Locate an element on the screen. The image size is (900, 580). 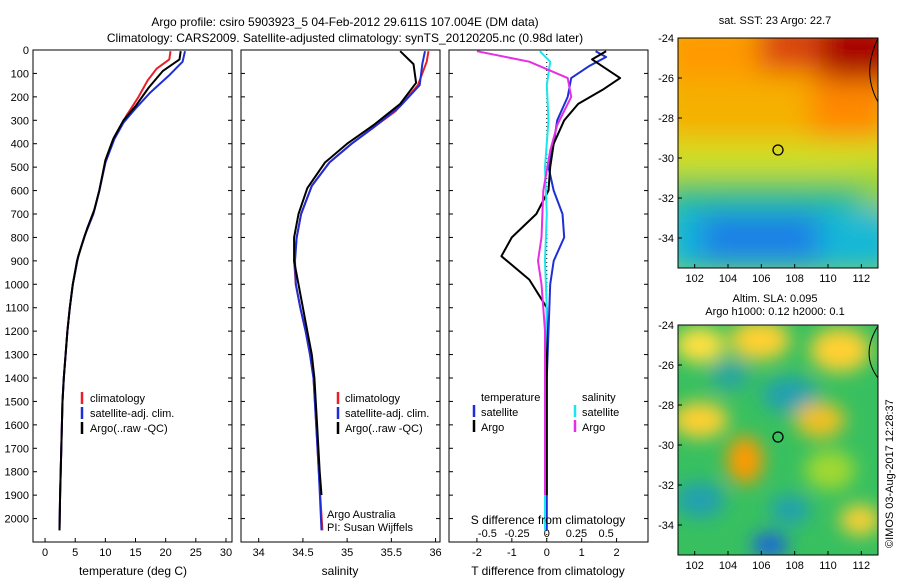
y-tick-label: 100 is located at coordinates (20, 74).